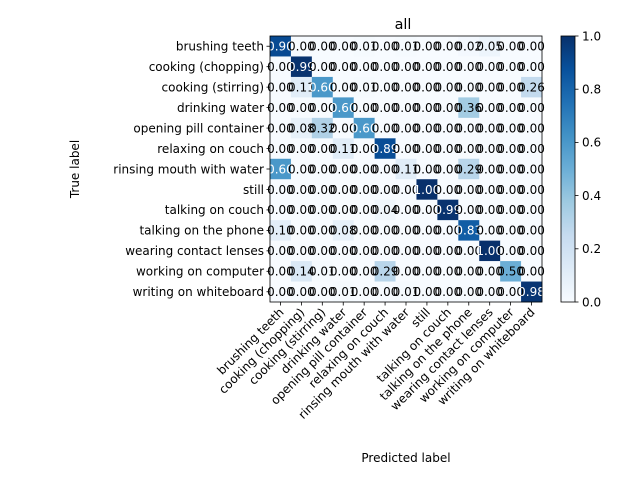 This screenshot has width=640, height=480. I want to click on colorbar-tick-label: 0.0, so click(591, 302).